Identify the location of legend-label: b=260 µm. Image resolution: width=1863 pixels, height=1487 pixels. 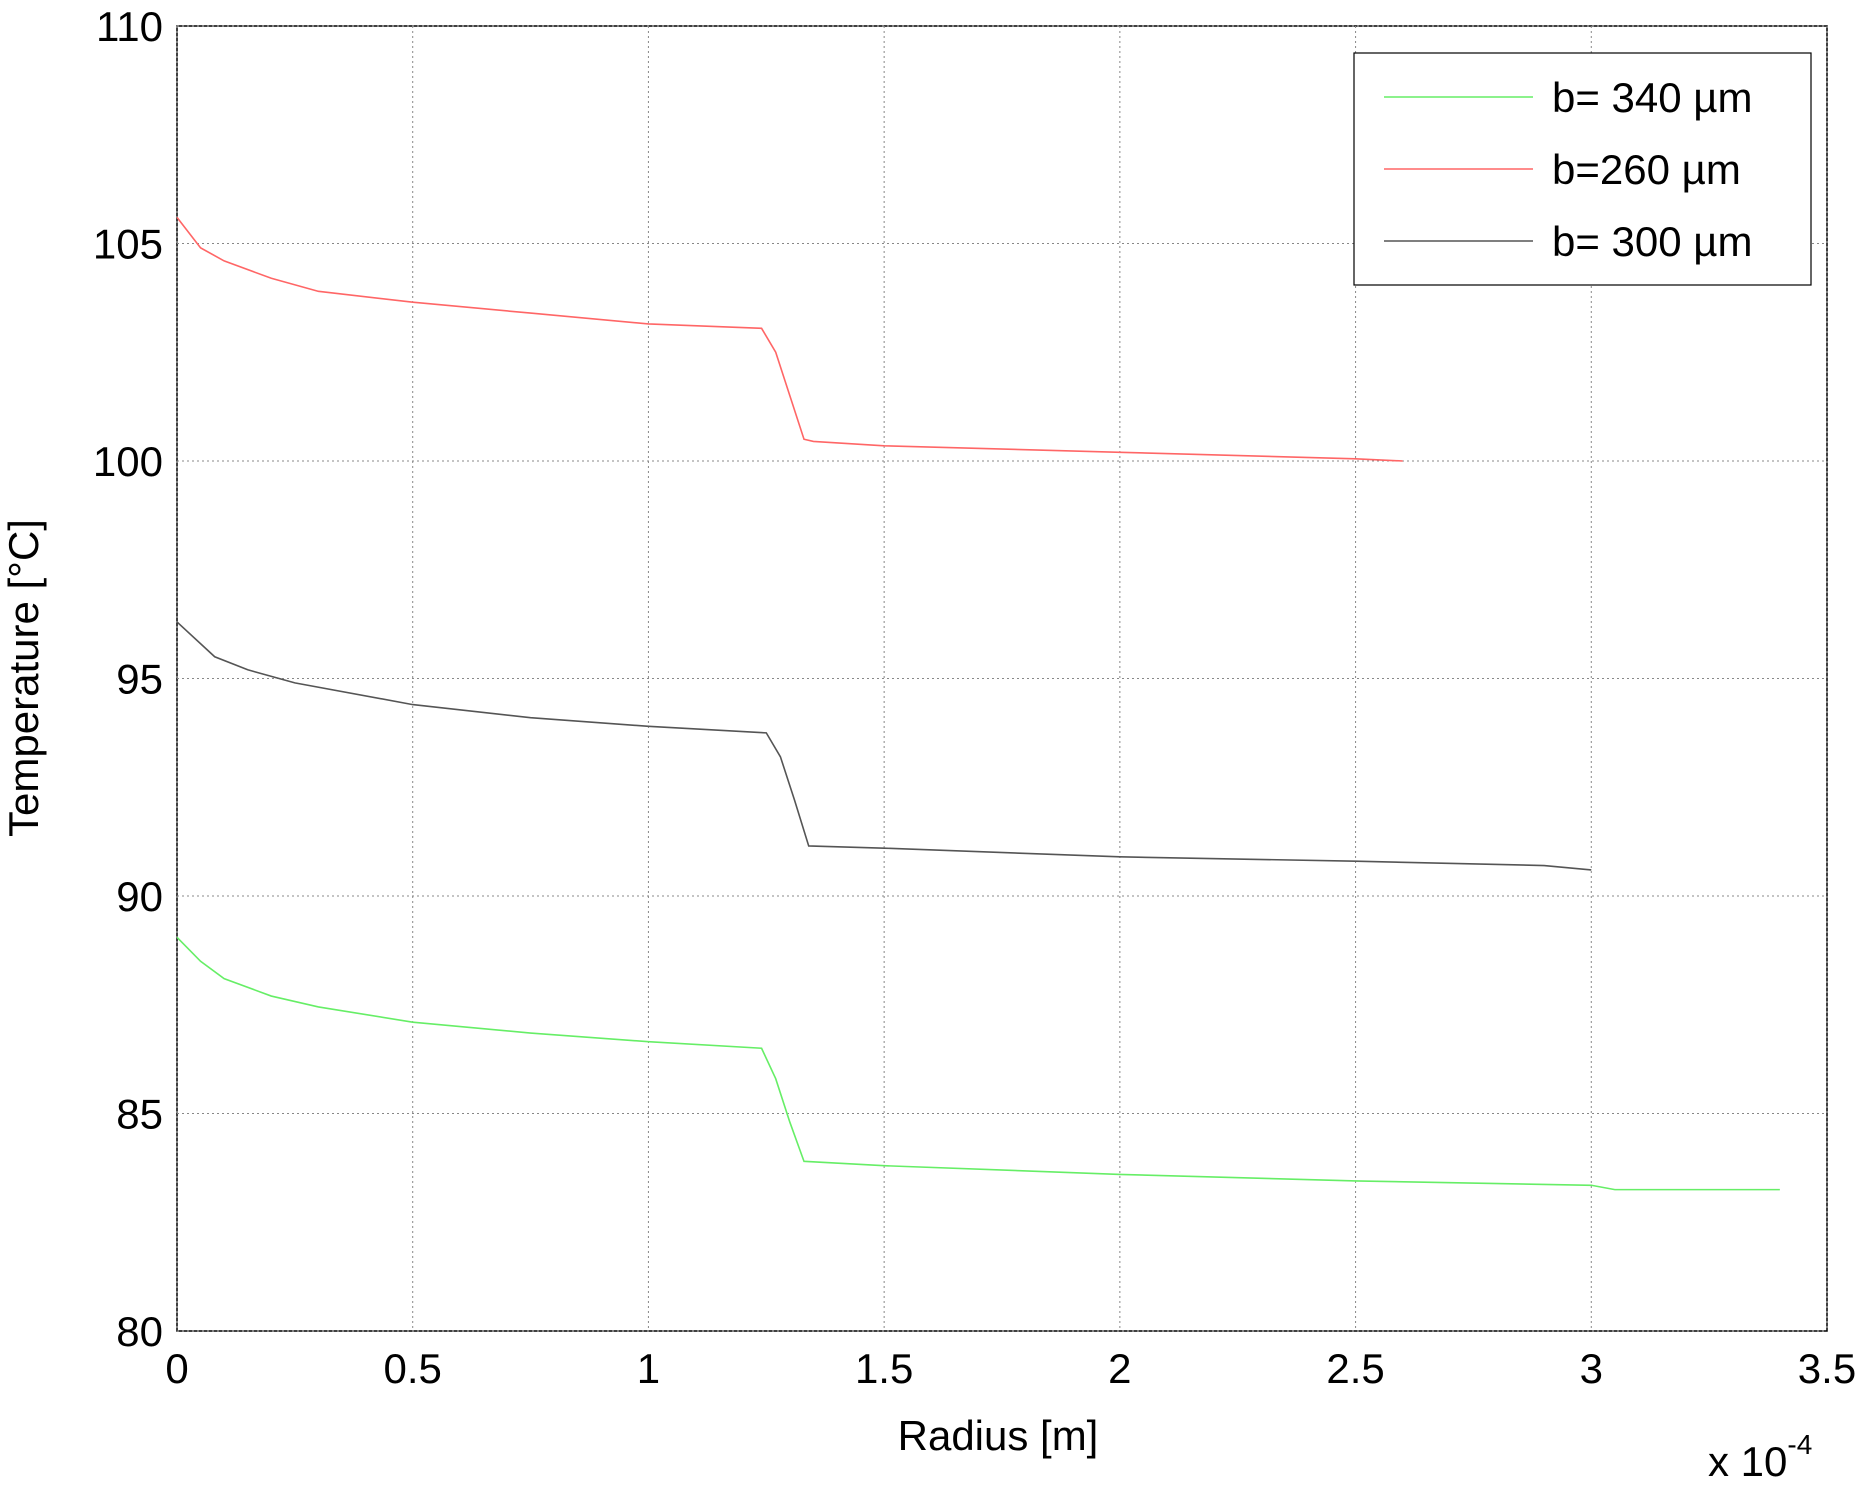
(1646, 169).